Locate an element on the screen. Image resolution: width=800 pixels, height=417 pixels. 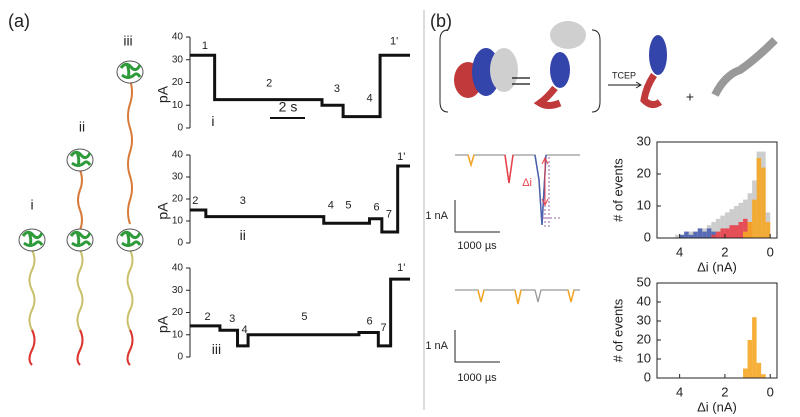
panel-label: (a) is located at coordinates (19, 21).